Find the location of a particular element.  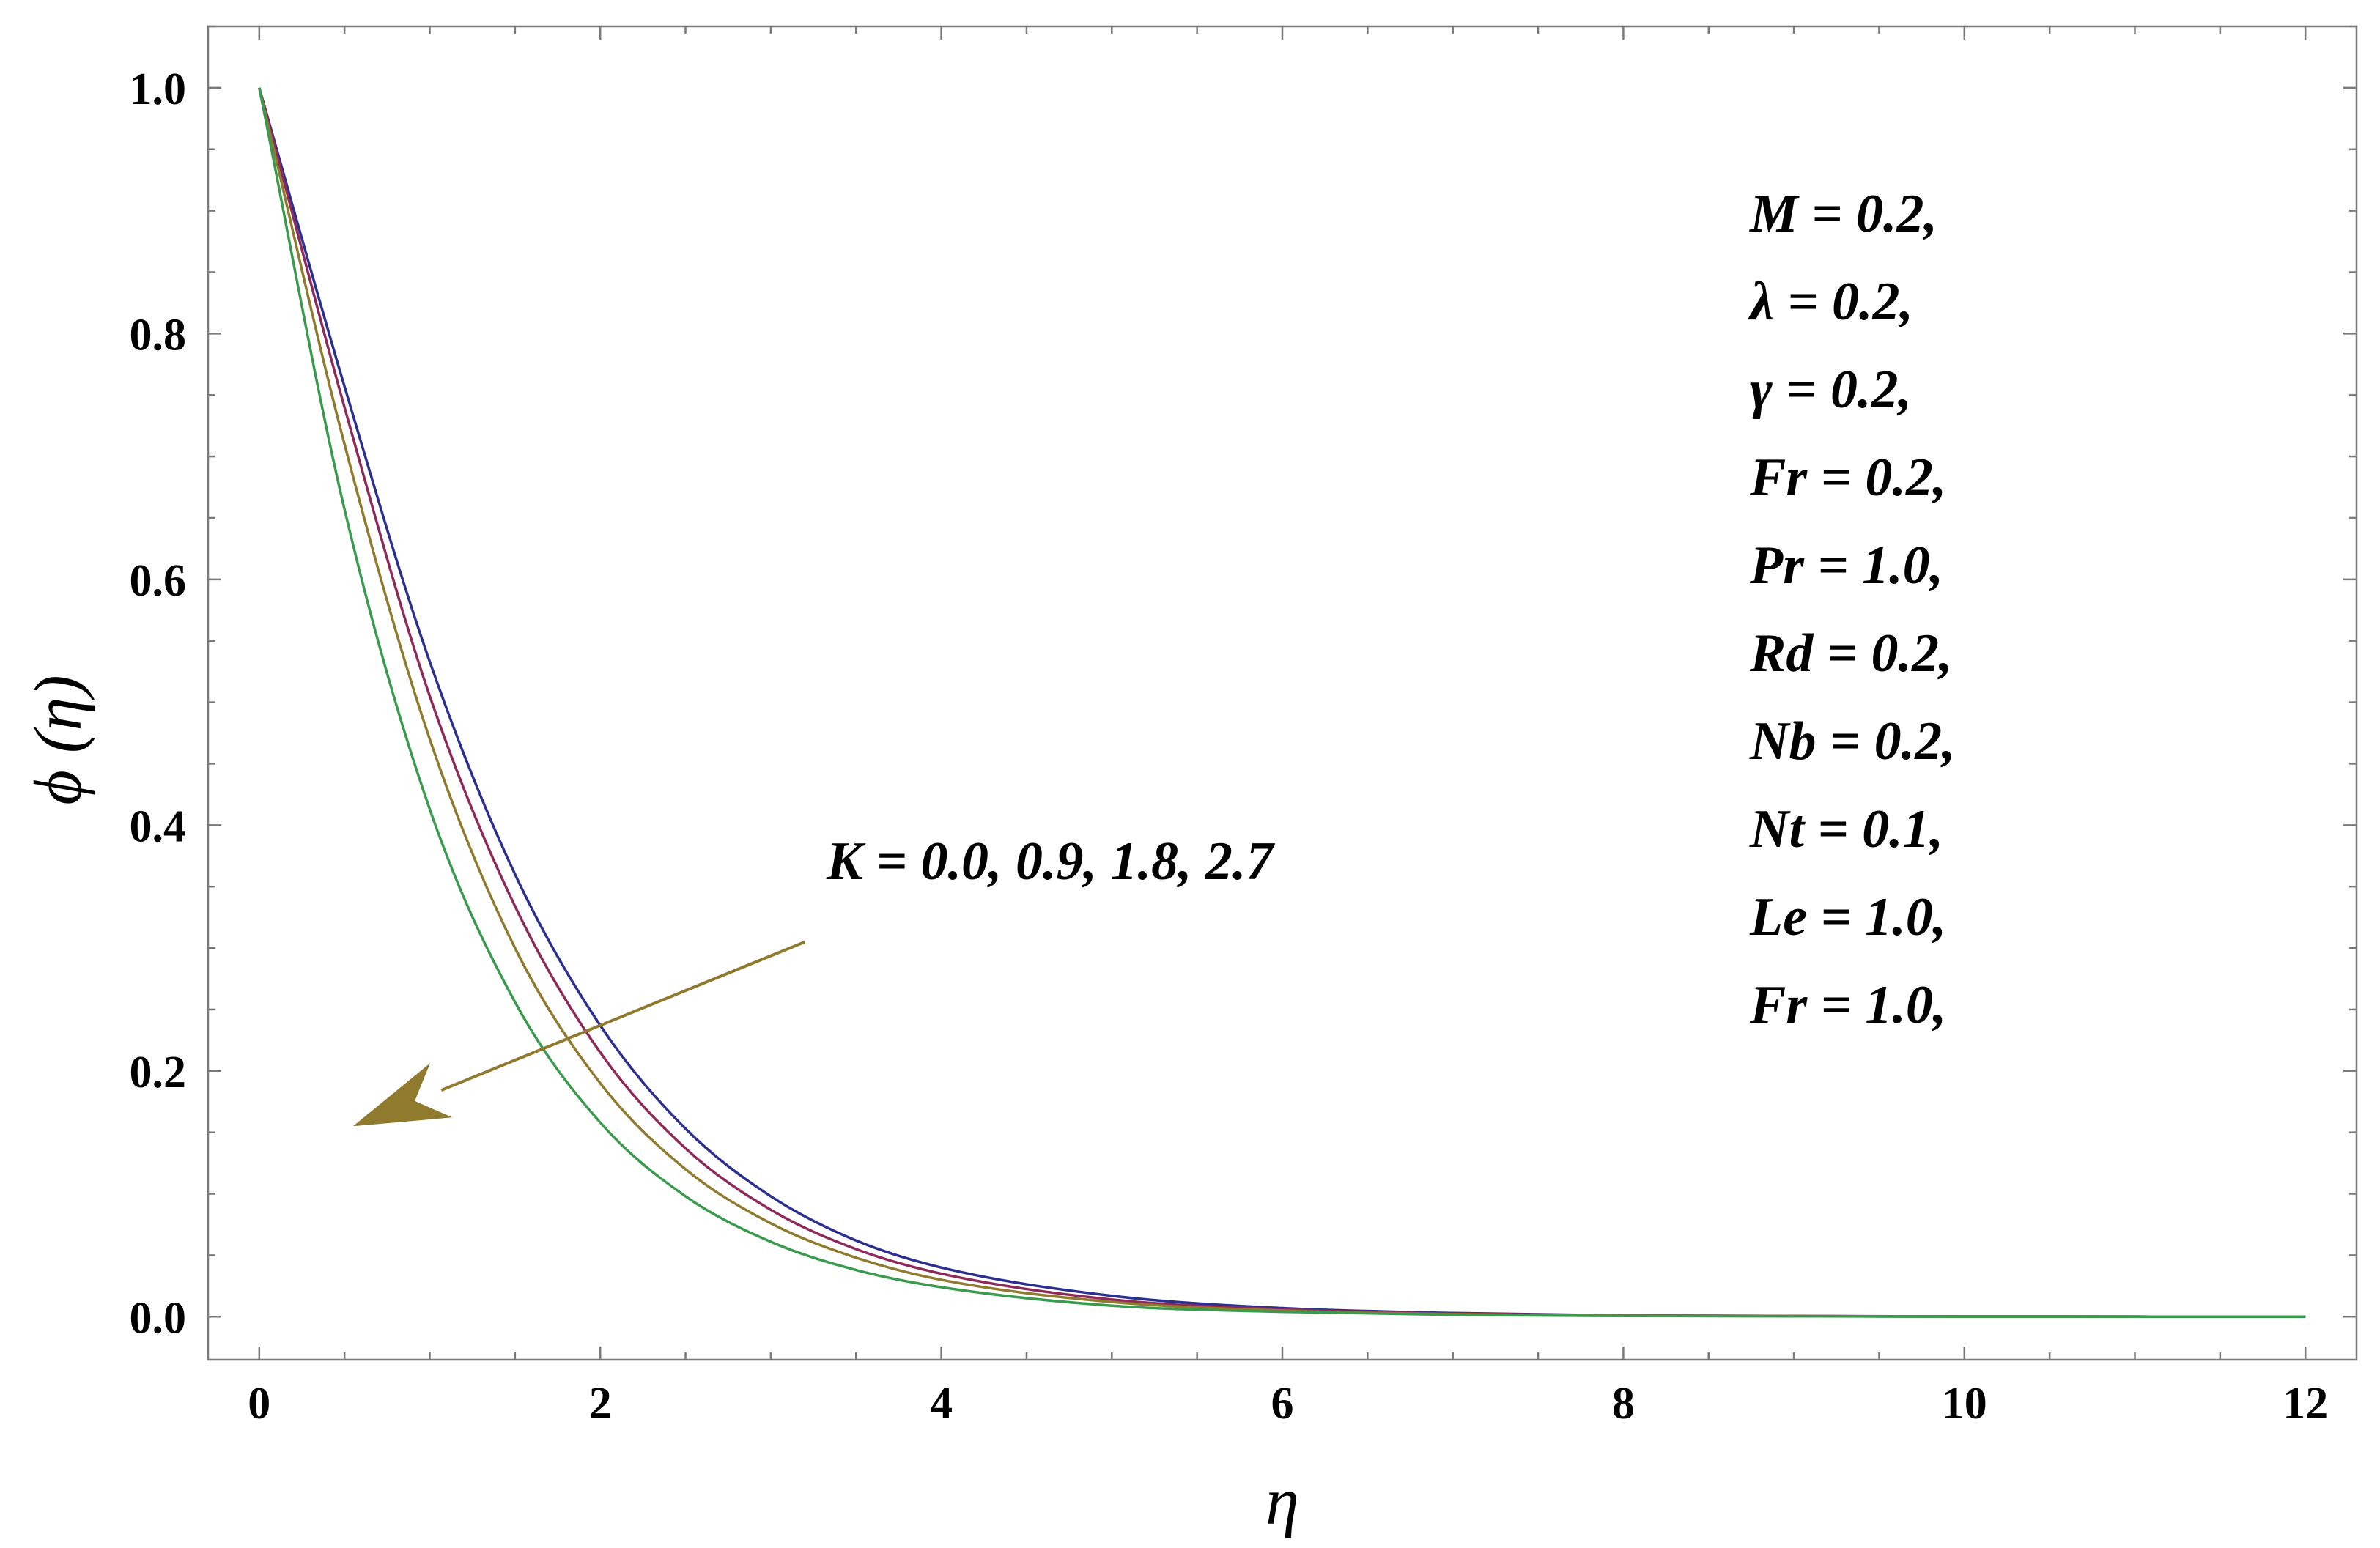

annotation-label: K = 0.0, 0.9, 1.8, 2.7 is located at coordinates (1051, 862).